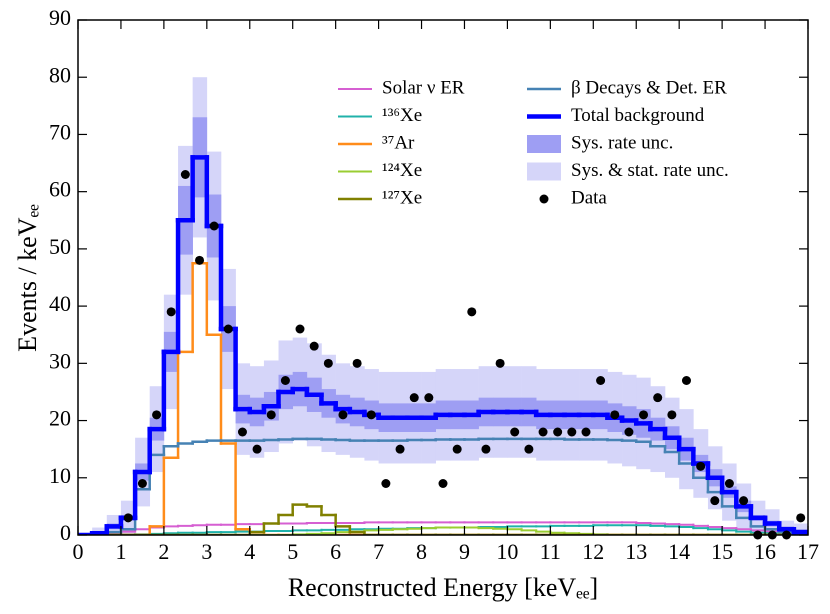 The width and height of the screenshot is (830, 614). What do you see at coordinates (292, 551) in the screenshot?
I see `x-tick-label: 5` at bounding box center [292, 551].